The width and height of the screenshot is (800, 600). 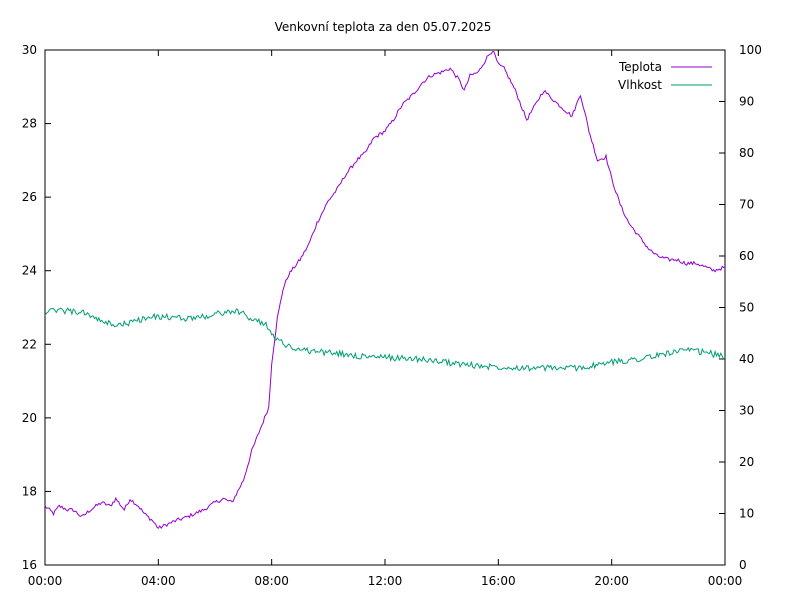 I want to click on x-tick-label: 04:00, so click(x=158, y=581).